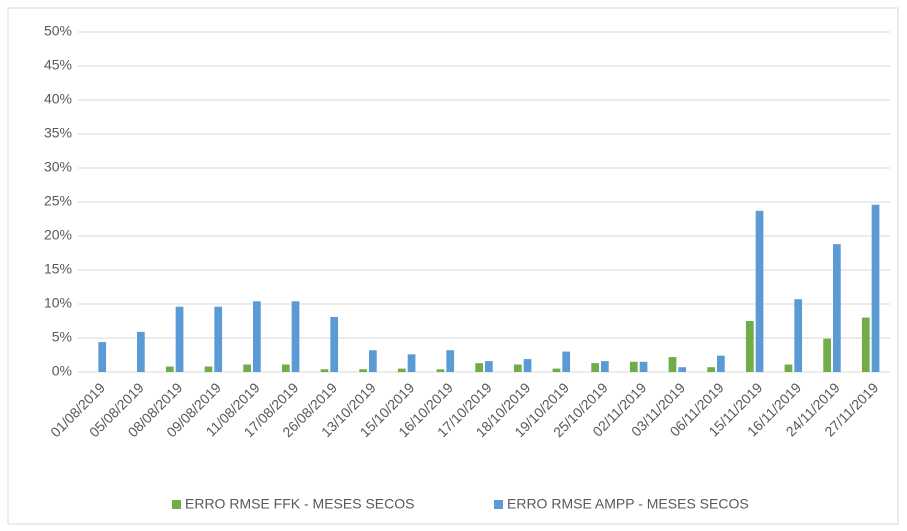 The height and width of the screenshot is (531, 907). Describe the element at coordinates (58, 303) in the screenshot. I see `y-tick-label: 10%` at that location.